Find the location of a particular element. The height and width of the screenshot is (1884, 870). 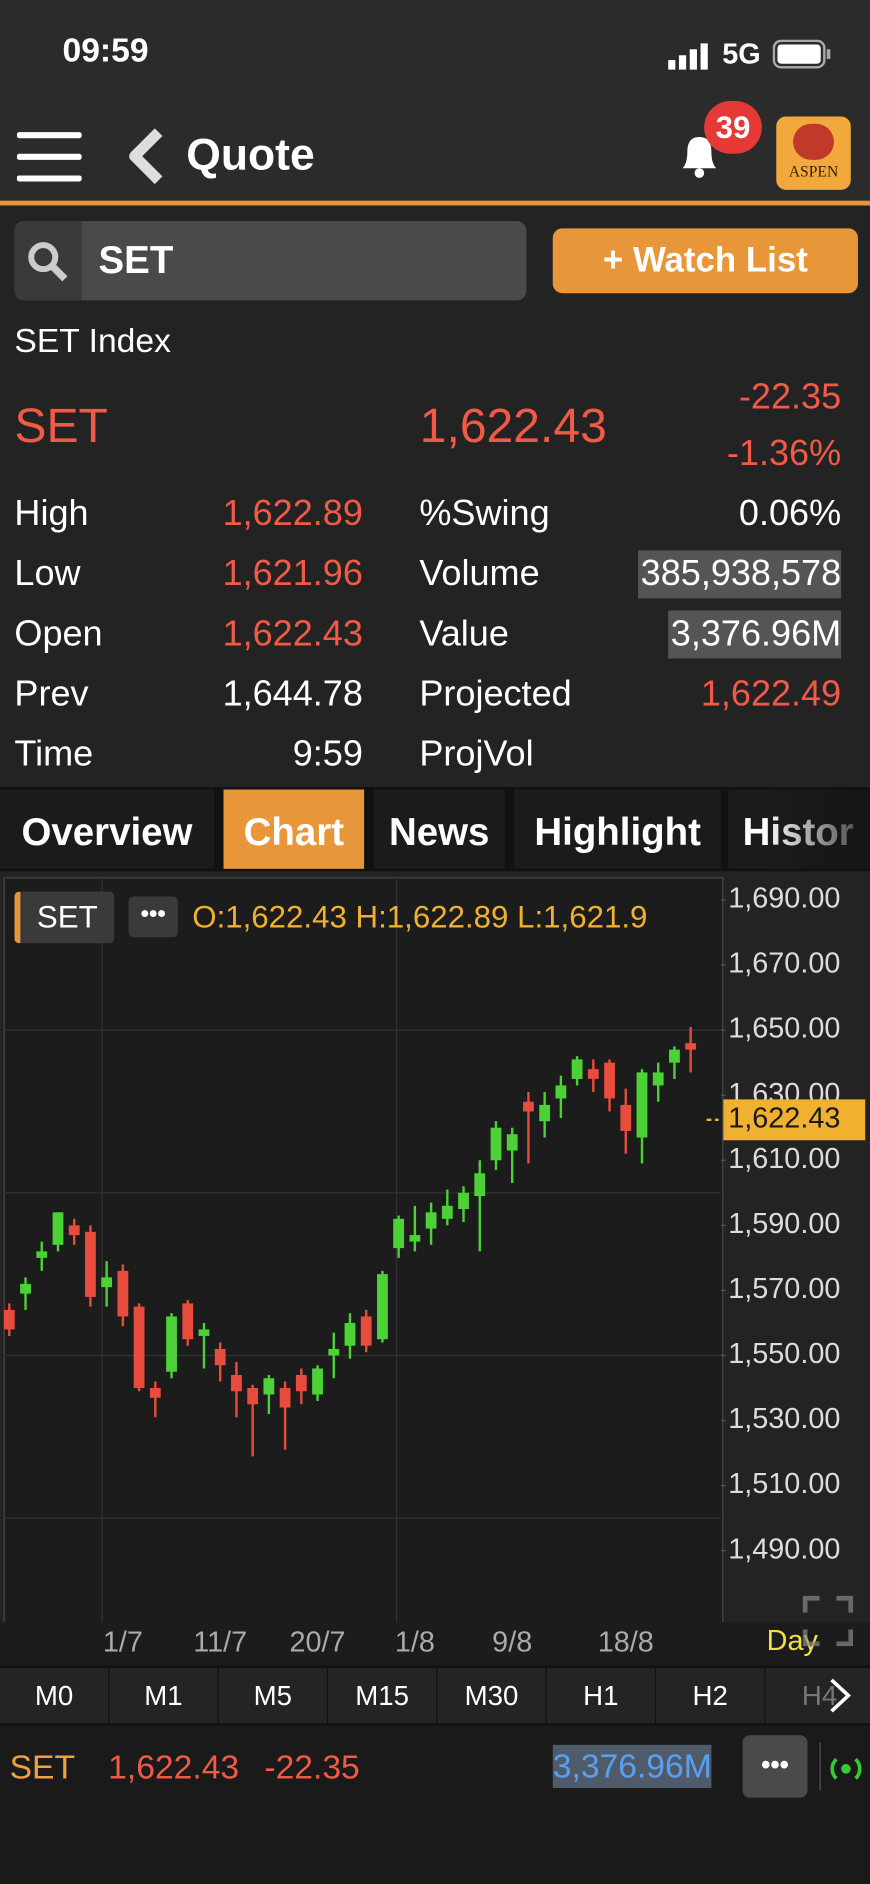

field-value: 1,622.49 is located at coordinates (771, 694).